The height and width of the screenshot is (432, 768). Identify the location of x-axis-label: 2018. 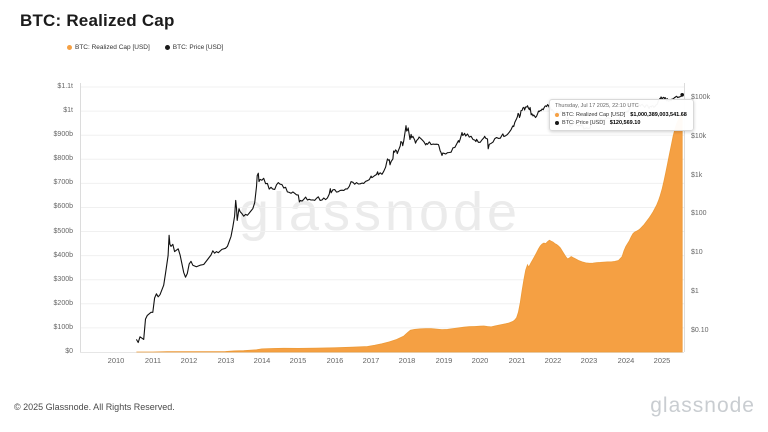
(407, 360).